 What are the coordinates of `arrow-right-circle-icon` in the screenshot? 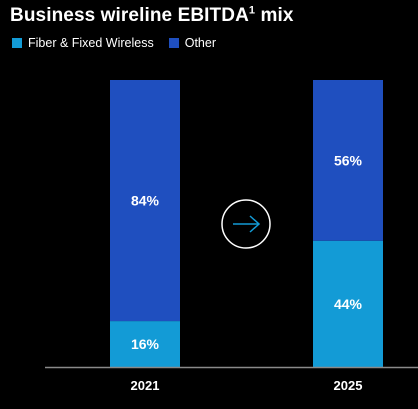 It's located at (246, 224).